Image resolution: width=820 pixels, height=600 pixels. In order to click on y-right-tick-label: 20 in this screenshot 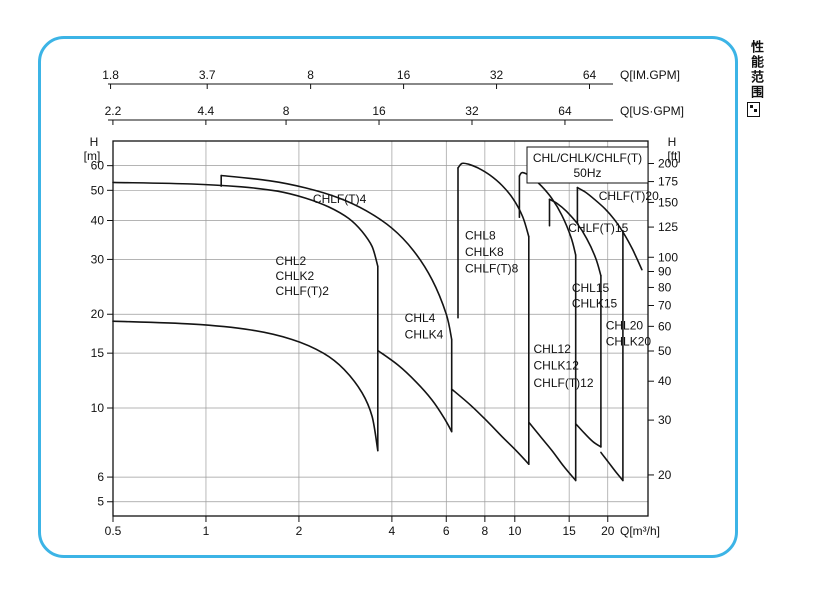, I will do `click(665, 475)`.